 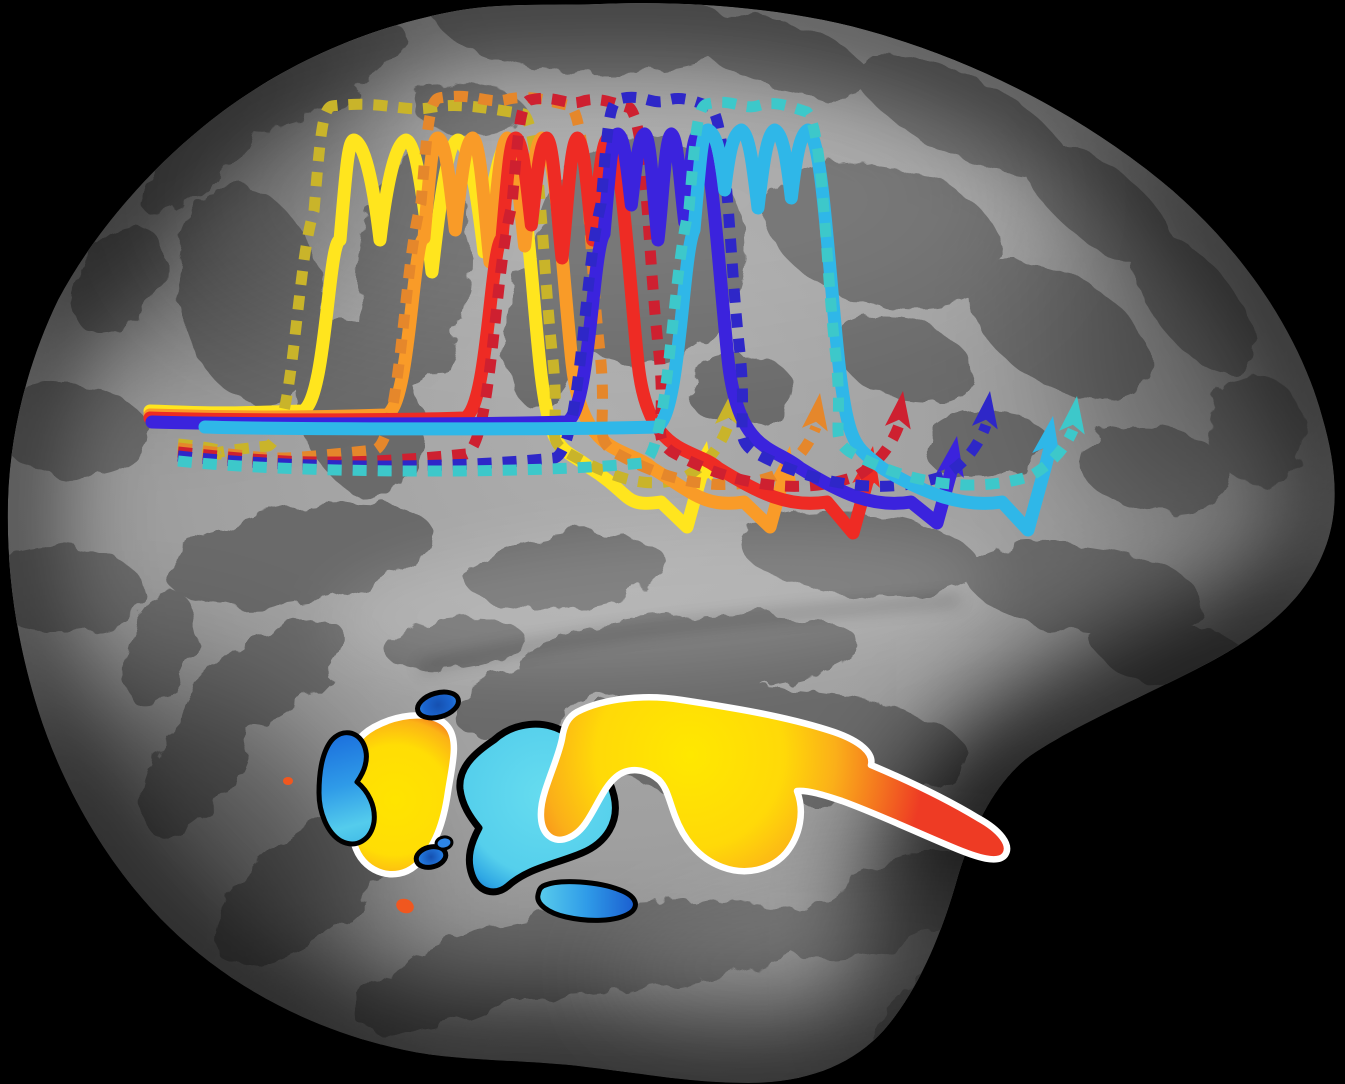 I want to click on tuning-curve-4-dashed-arrowhead, so click(x=984, y=410).